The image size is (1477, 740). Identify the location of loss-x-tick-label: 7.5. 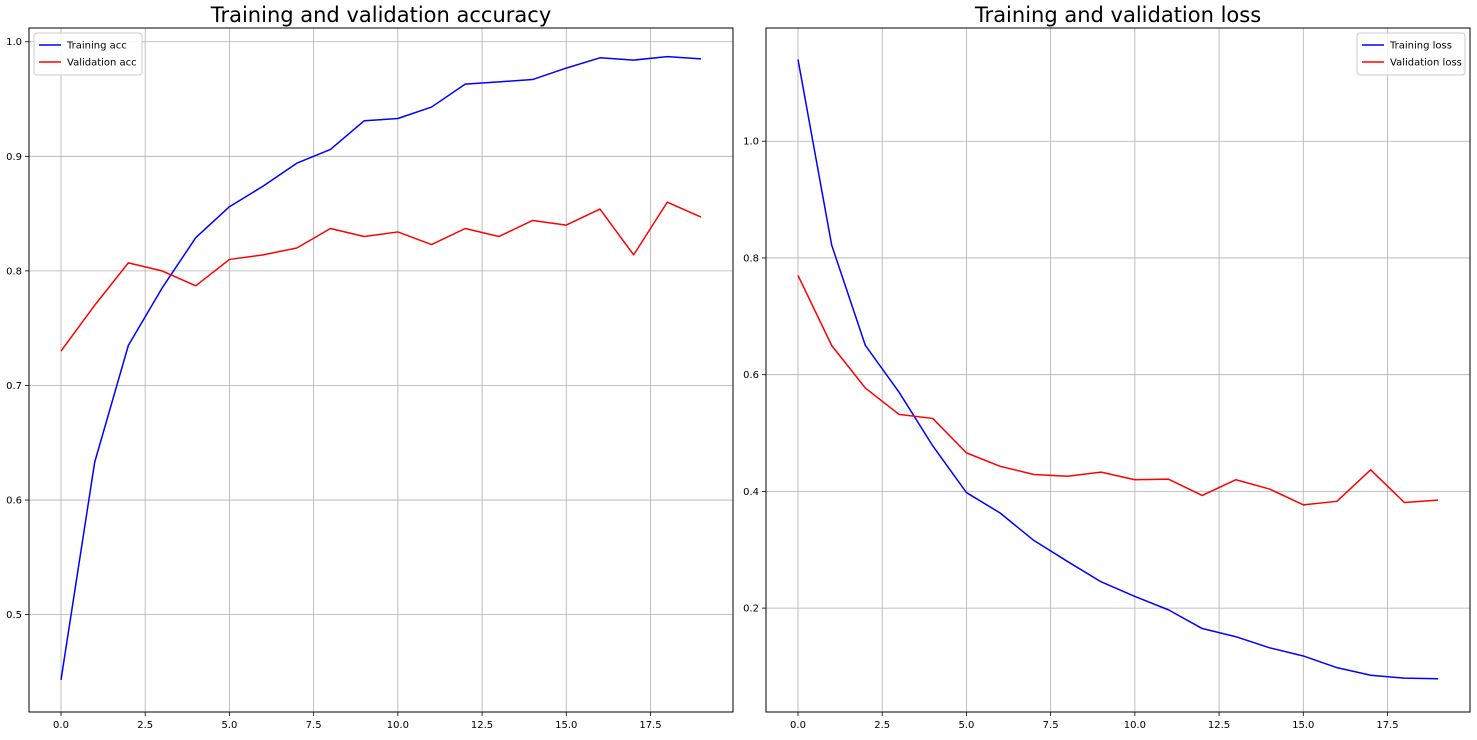
(1051, 725).